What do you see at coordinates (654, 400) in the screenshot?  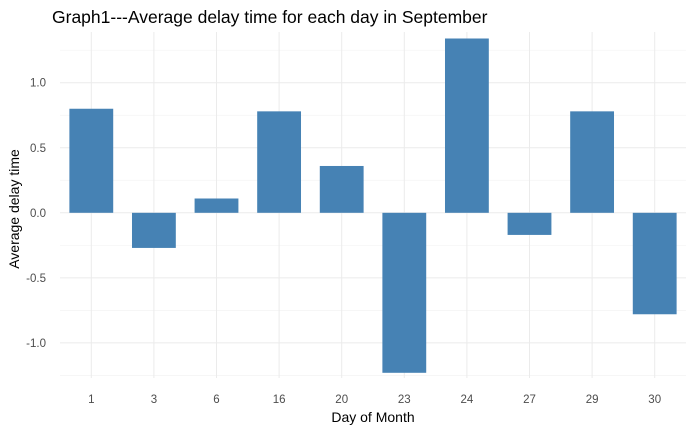 I see `x-tick-label: 30` at bounding box center [654, 400].